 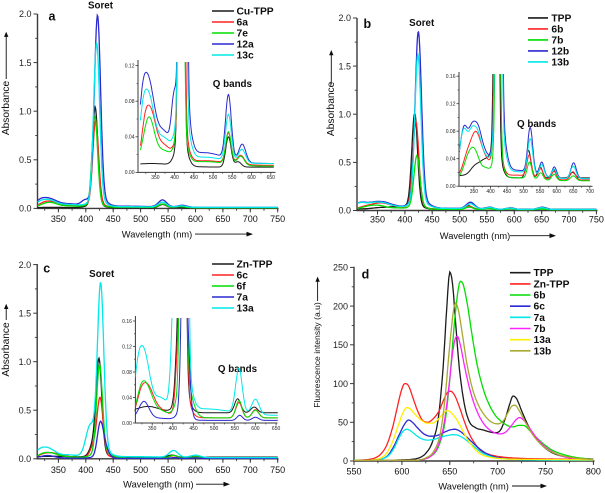 I want to click on svg-text: 13a, so click(x=542, y=340).